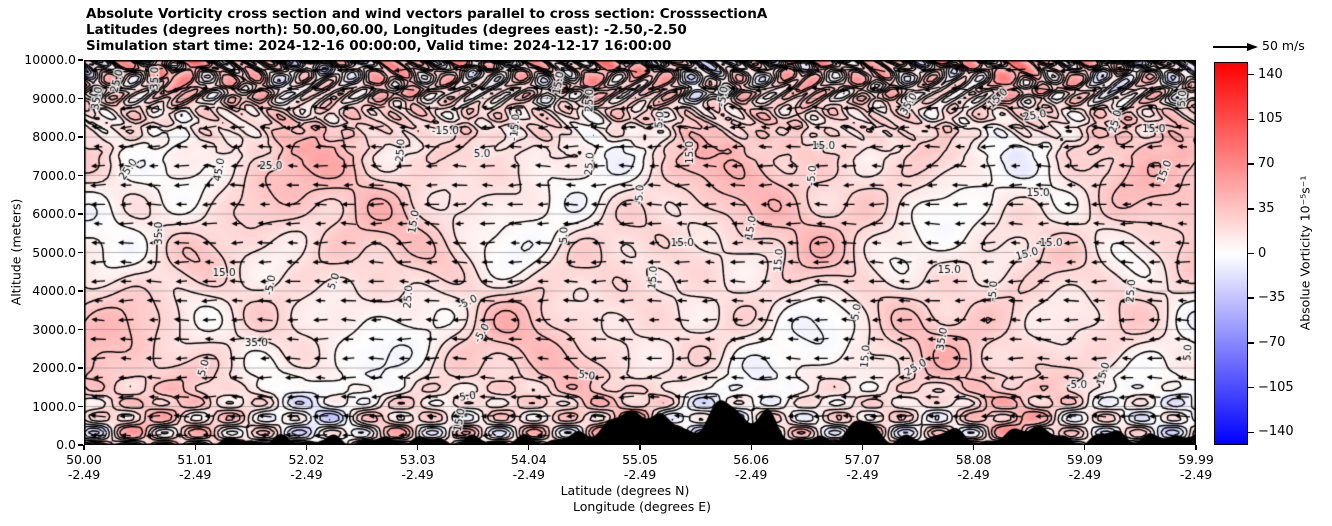  What do you see at coordinates (1270, 74) in the screenshot?
I see `colorbar-tick-label: 140` at bounding box center [1270, 74].